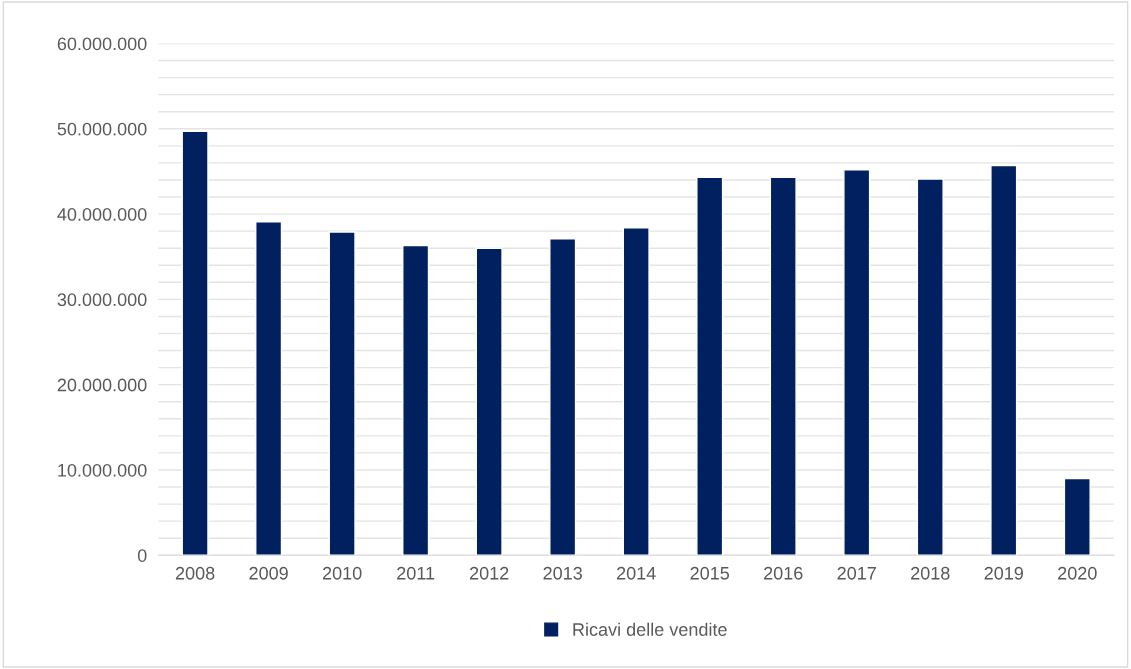 This screenshot has height=669, width=1131. I want to click on y-tick-label: 10.000.000, so click(102, 470).